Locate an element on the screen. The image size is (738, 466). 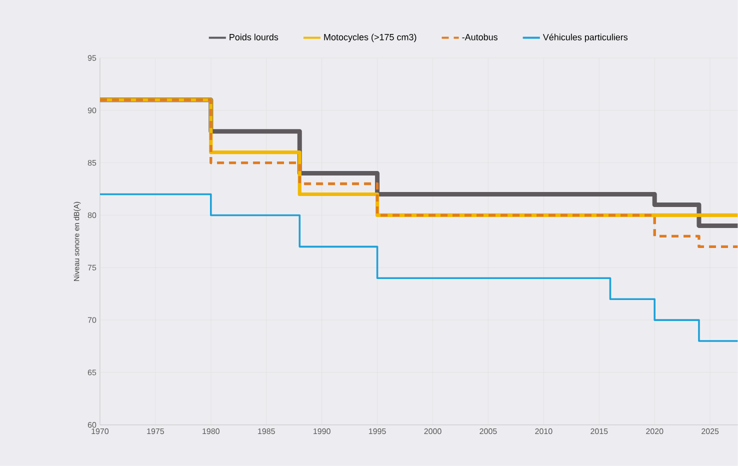
y-tick-label: 65 is located at coordinates (92, 373).